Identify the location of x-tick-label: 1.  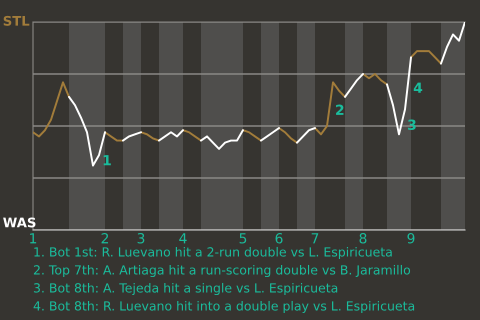
(33, 238).